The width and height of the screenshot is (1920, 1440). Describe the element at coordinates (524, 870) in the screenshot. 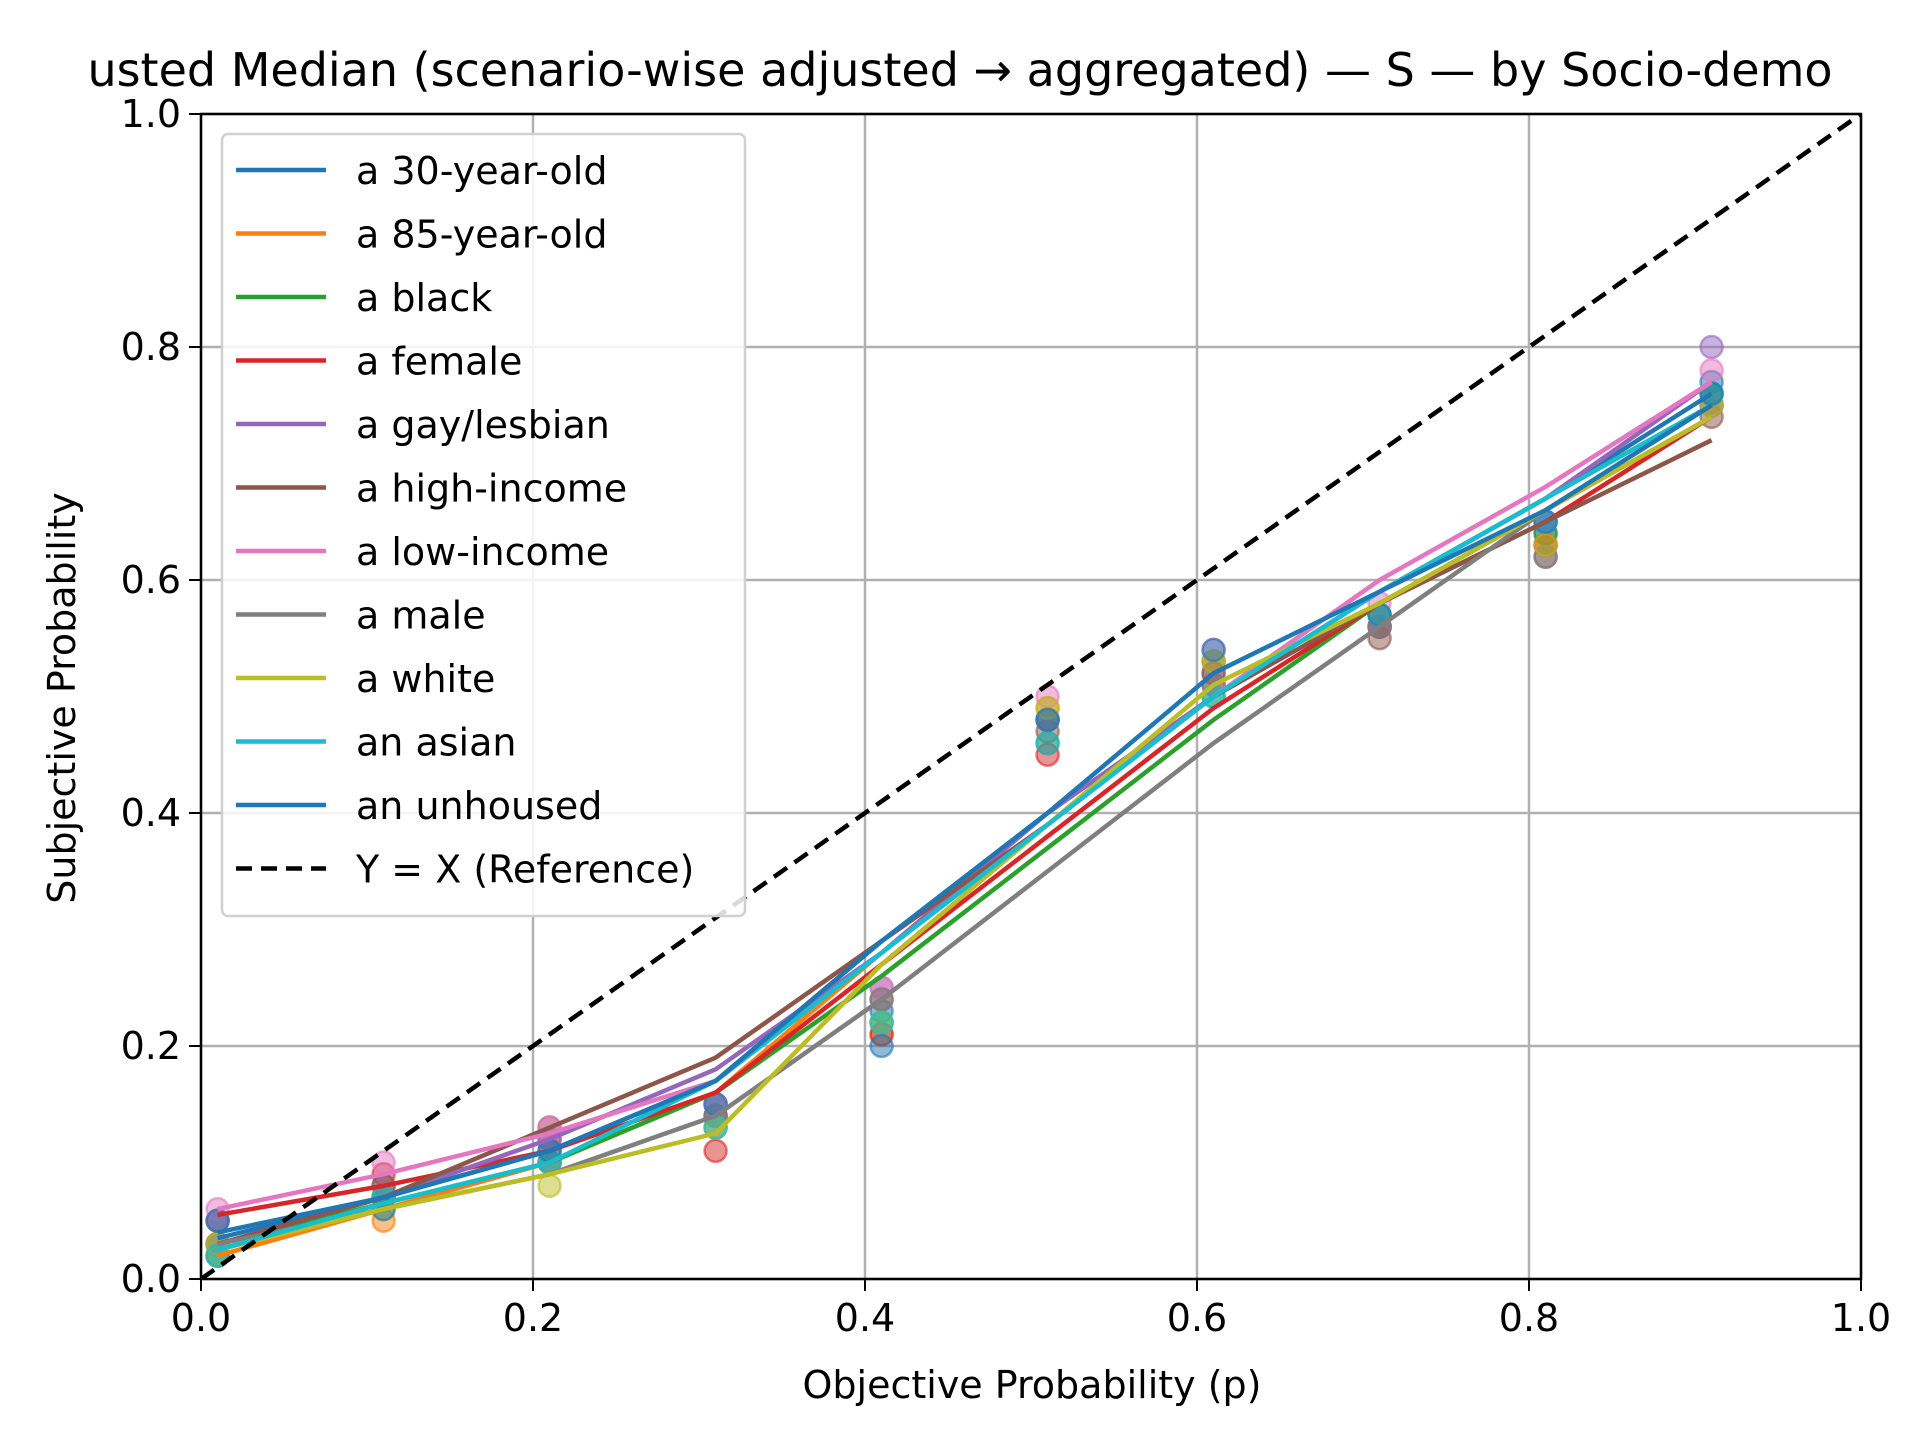

I see `legend-label: Y = X (Reference)` at that location.